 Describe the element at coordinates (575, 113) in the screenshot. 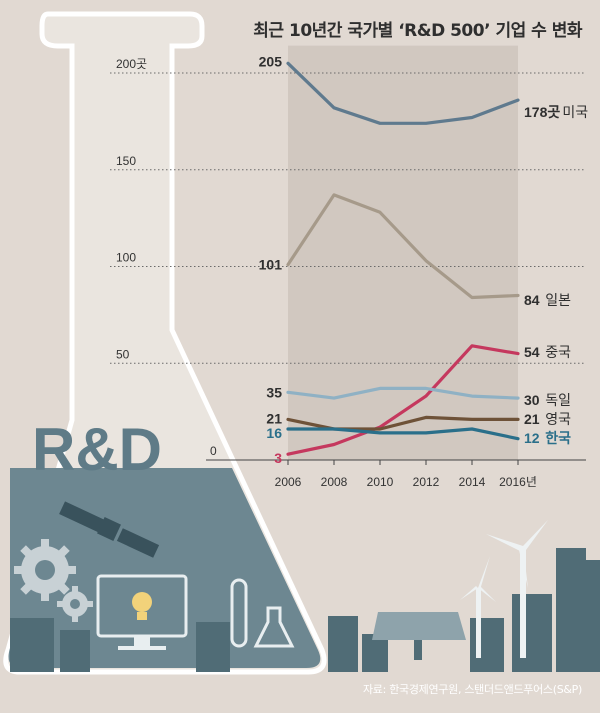

I see `series-name-label: 미국` at that location.